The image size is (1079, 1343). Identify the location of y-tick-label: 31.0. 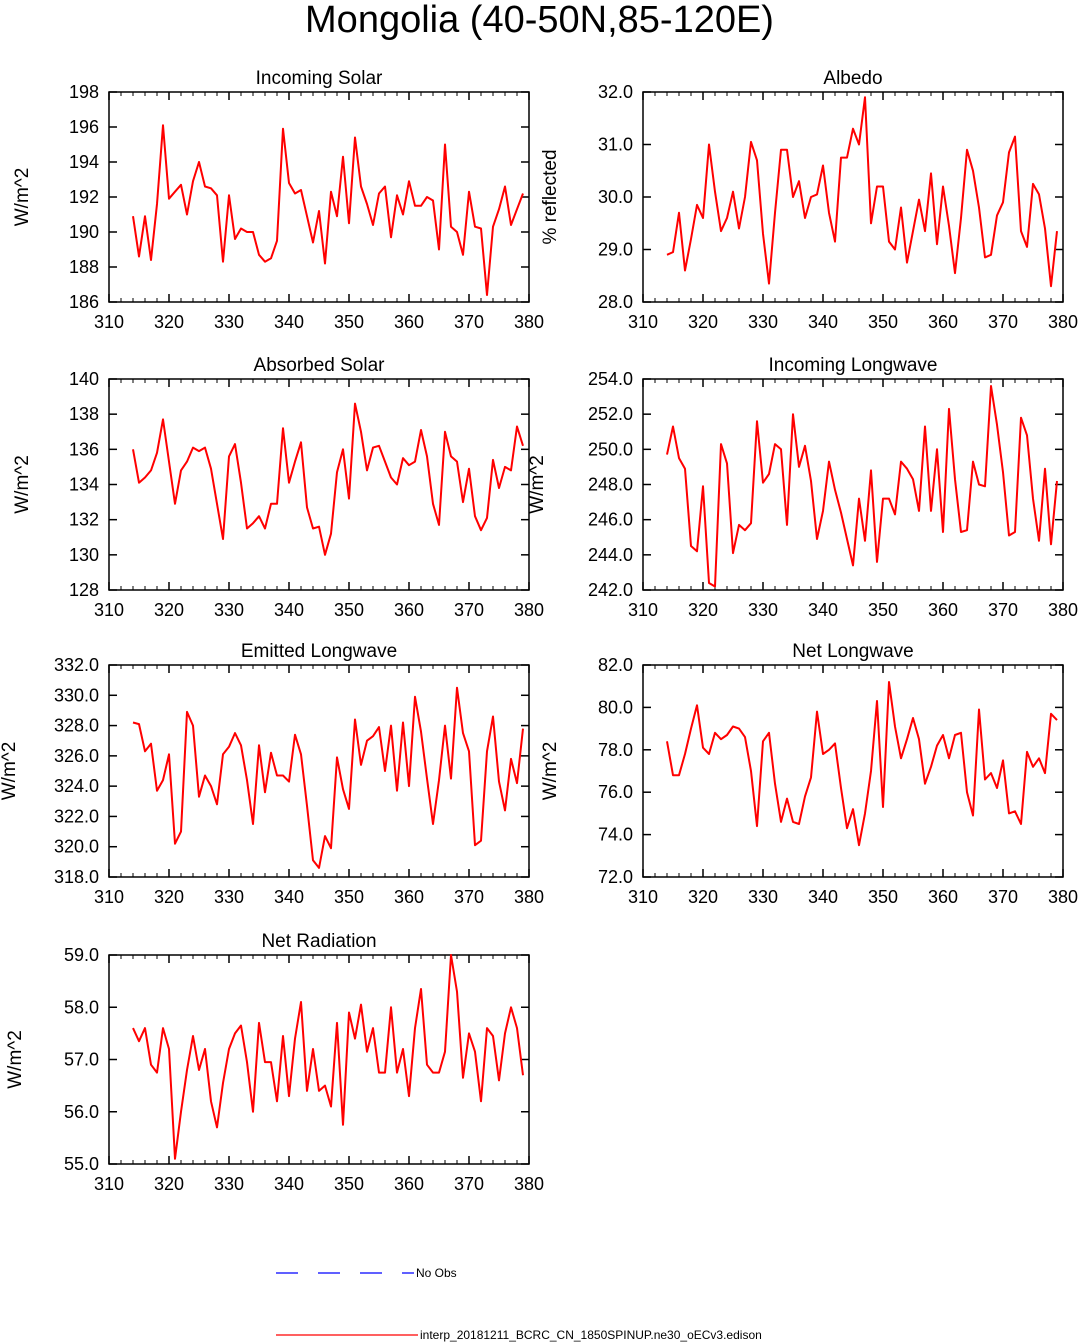
(615, 145).